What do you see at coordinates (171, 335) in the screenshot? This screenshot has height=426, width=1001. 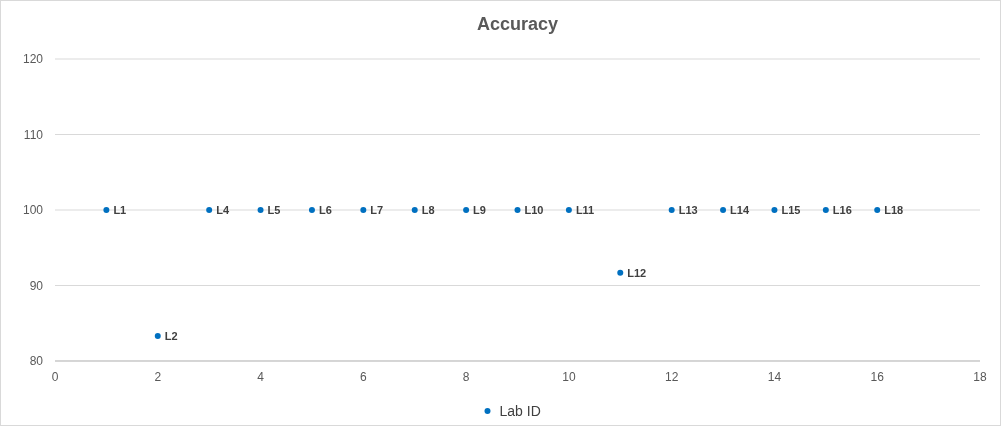 I see `annotation: L2` at bounding box center [171, 335].